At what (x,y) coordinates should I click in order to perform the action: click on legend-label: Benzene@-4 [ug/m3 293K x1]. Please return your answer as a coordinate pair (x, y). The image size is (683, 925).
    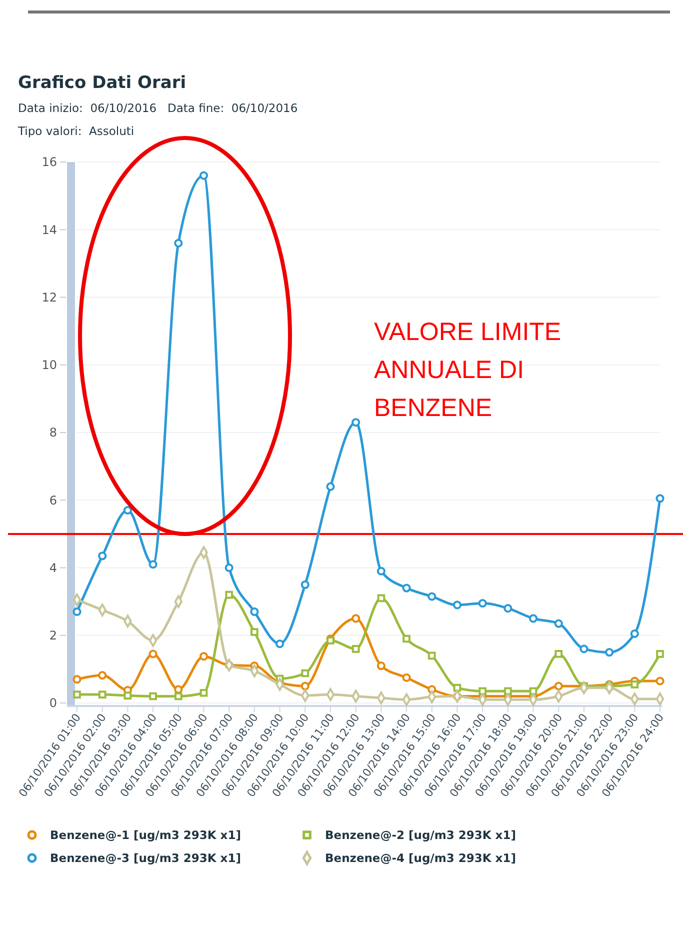
    Looking at the image, I should click on (420, 858).